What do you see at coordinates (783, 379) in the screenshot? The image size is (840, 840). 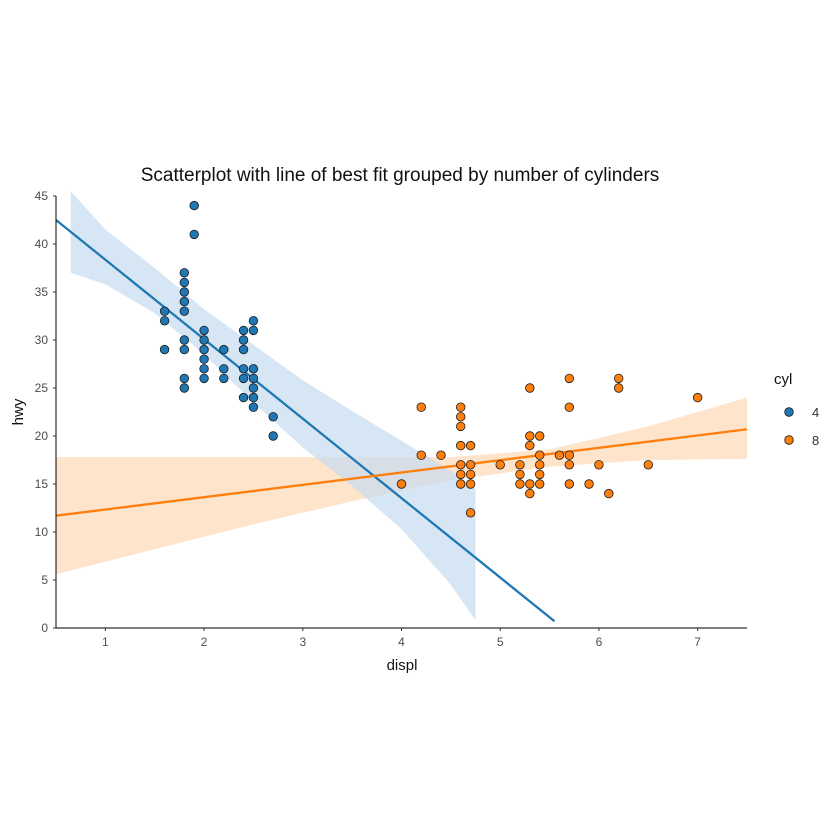 I see `legend-title: cyl` at bounding box center [783, 379].